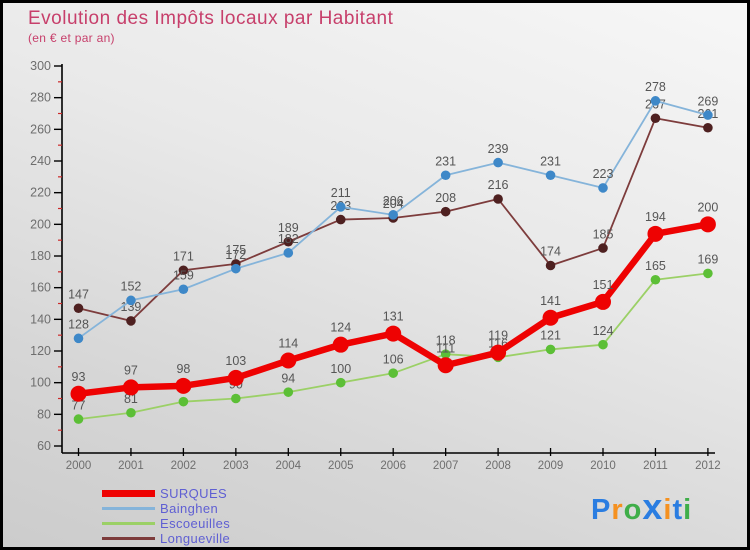  Describe the element at coordinates (40, 224) in the screenshot. I see `y-tick-label: 200` at that location.